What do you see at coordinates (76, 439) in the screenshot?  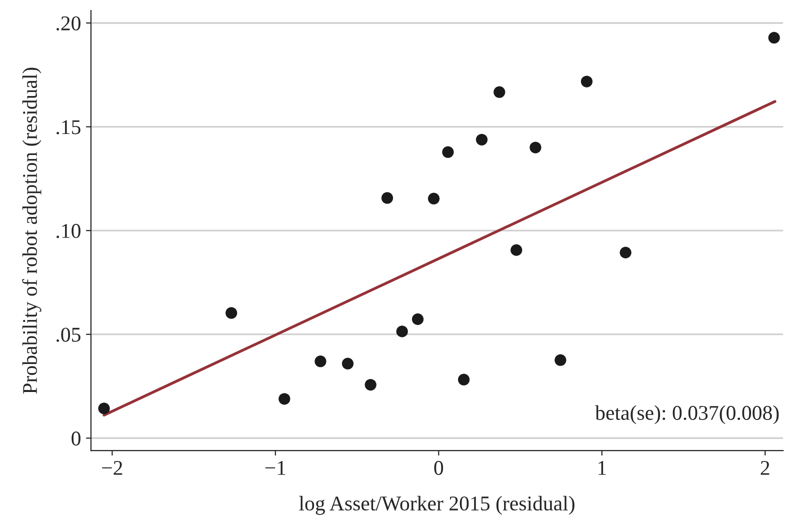 I see `y-tick-label: 0` at bounding box center [76, 439].